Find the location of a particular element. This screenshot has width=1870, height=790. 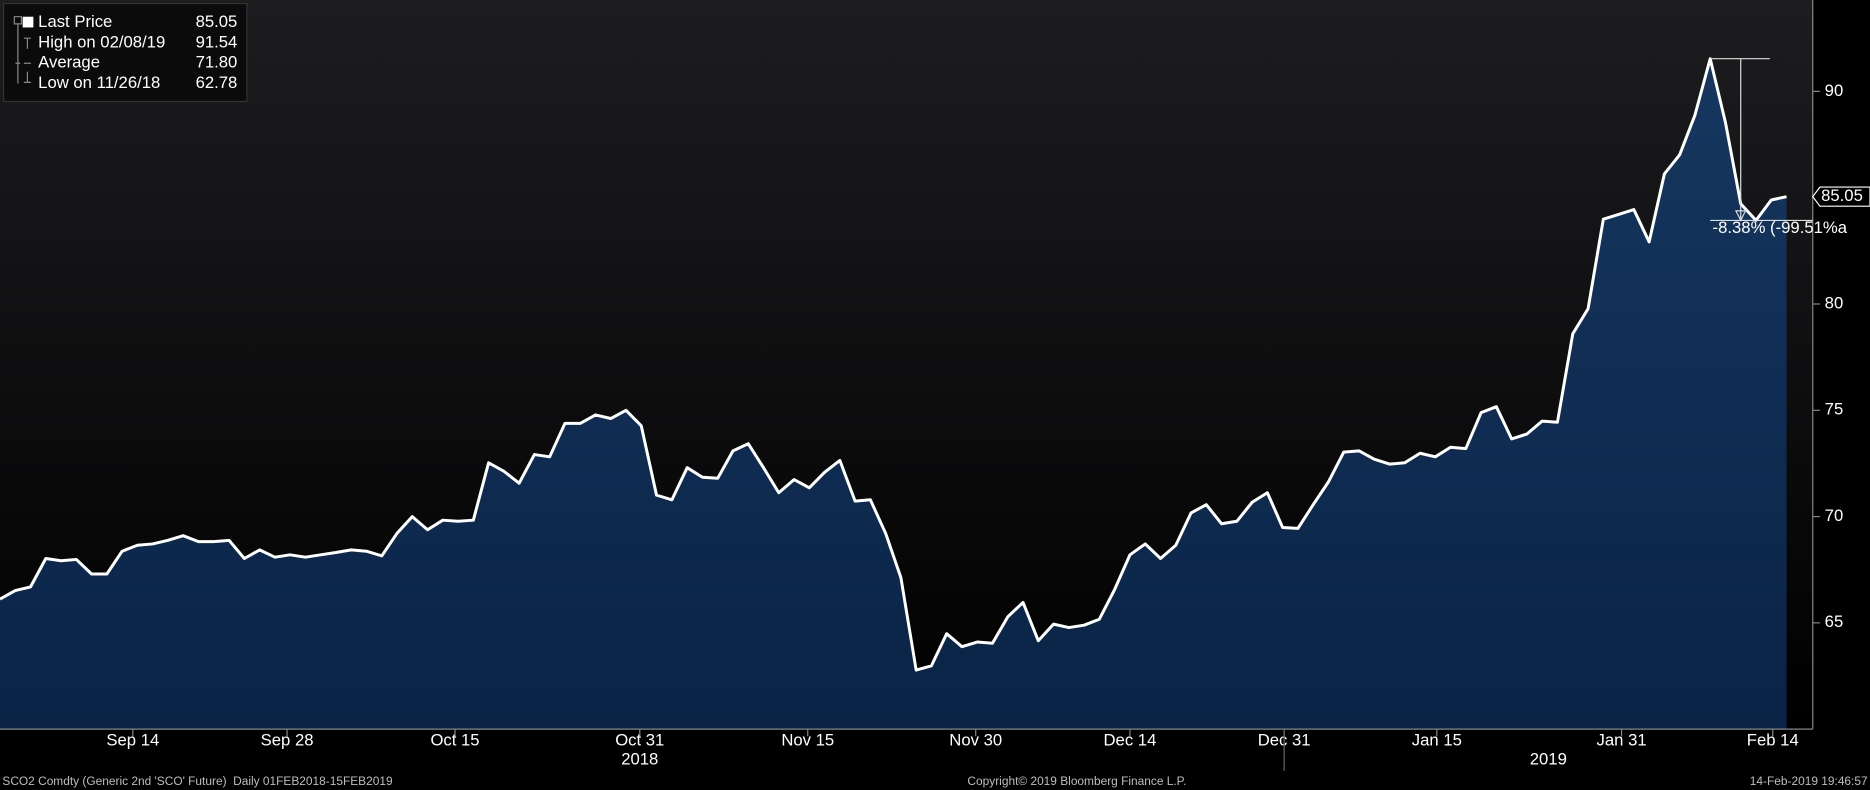

legend-value: 91.54 is located at coordinates (217, 41).